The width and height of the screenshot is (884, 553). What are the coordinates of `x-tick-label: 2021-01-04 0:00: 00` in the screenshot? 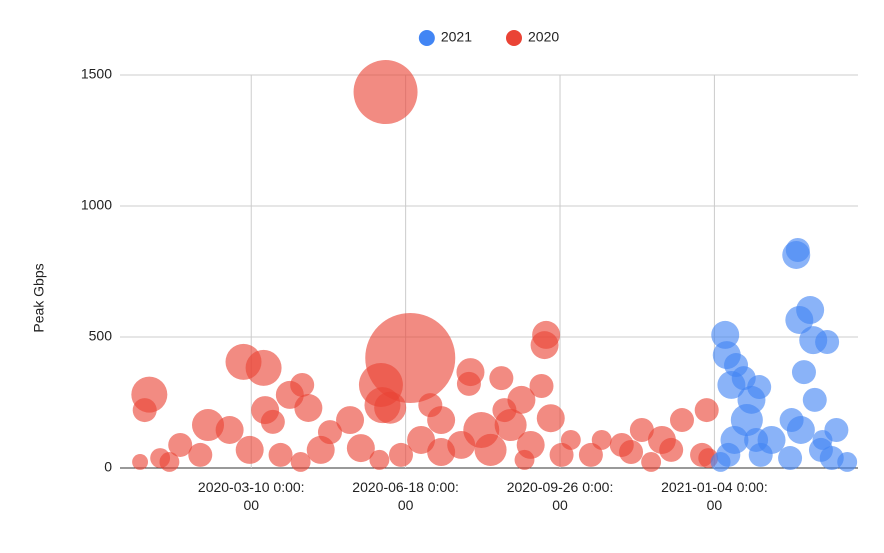 It's located at (714, 496).